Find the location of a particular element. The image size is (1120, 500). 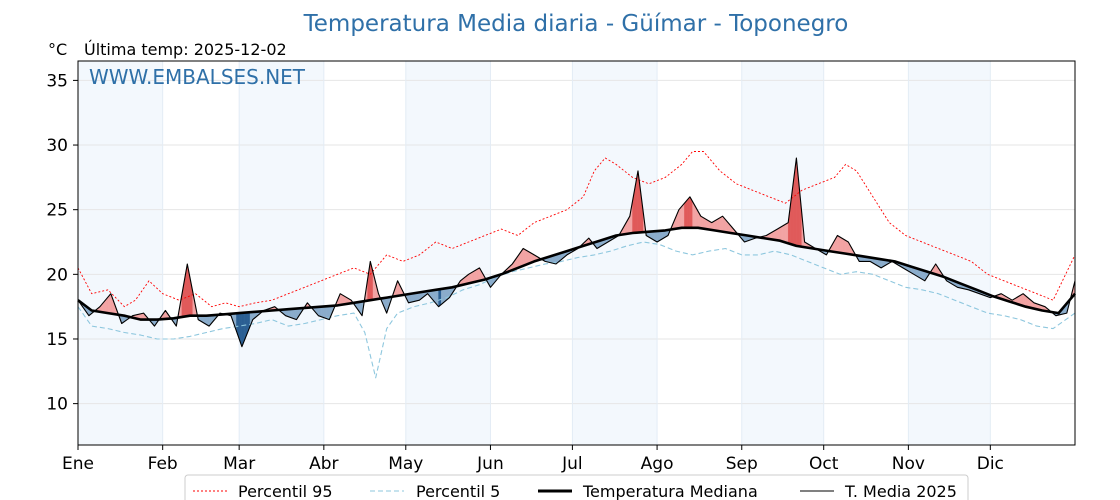

watermark: WWW.EMBALSES.NET is located at coordinates (197, 77).